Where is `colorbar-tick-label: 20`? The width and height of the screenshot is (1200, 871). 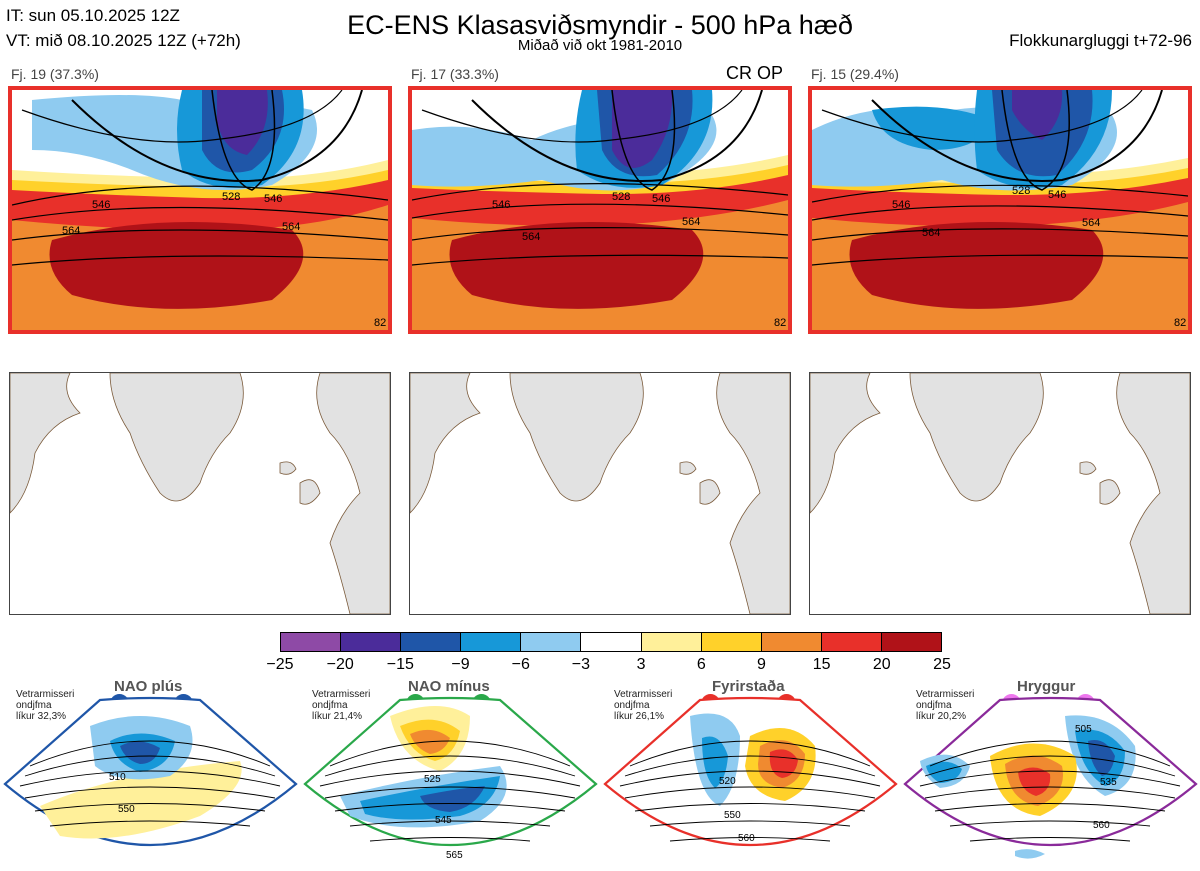
colorbar-tick-label: 20 is located at coordinates (881, 664).